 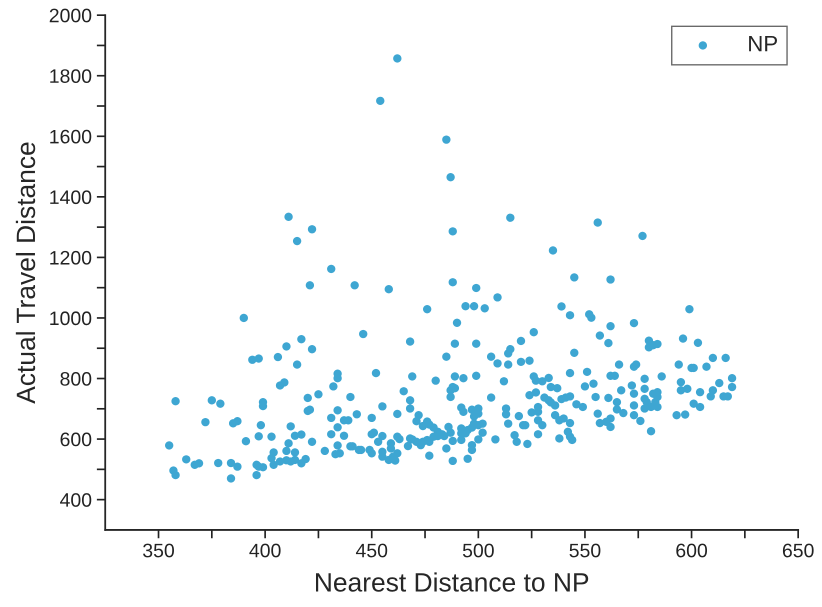 What do you see at coordinates (372, 551) in the screenshot?
I see `x-tick-label: 450` at bounding box center [372, 551].